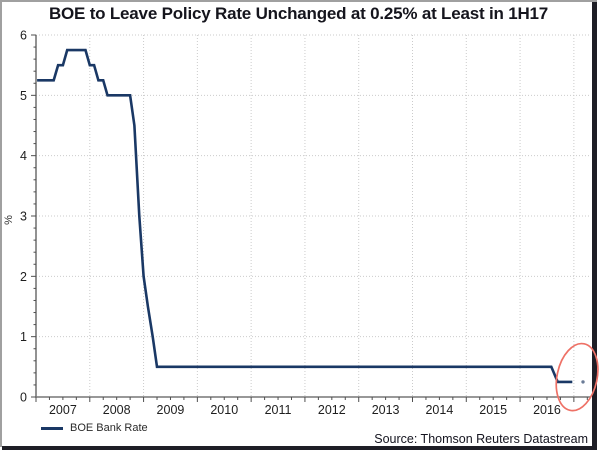 The image size is (600, 450). What do you see at coordinates (23, 36) in the screenshot?
I see `y-tick-label: 6` at bounding box center [23, 36].